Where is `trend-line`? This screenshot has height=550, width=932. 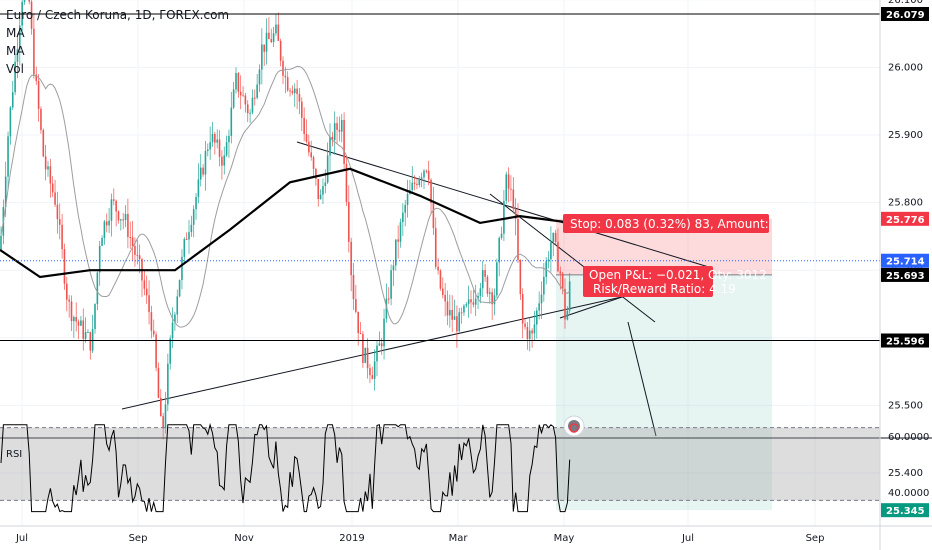 trend-line is located at coordinates (592, 307).